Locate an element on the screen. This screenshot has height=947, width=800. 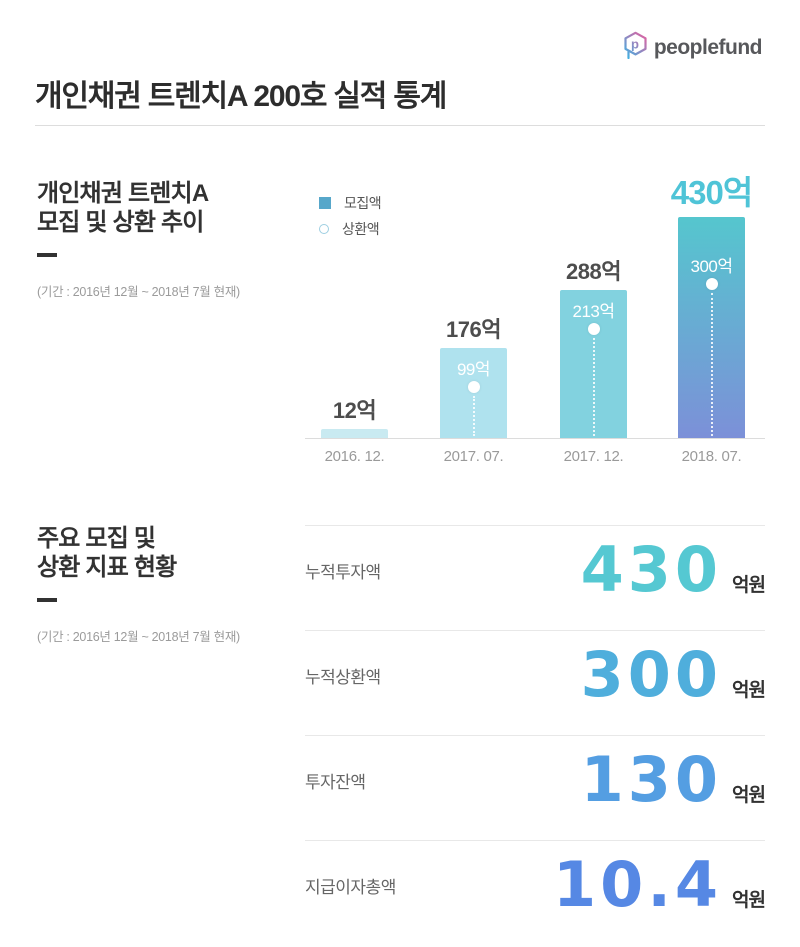
metric-label: 누적상환액 is located at coordinates (343, 677).